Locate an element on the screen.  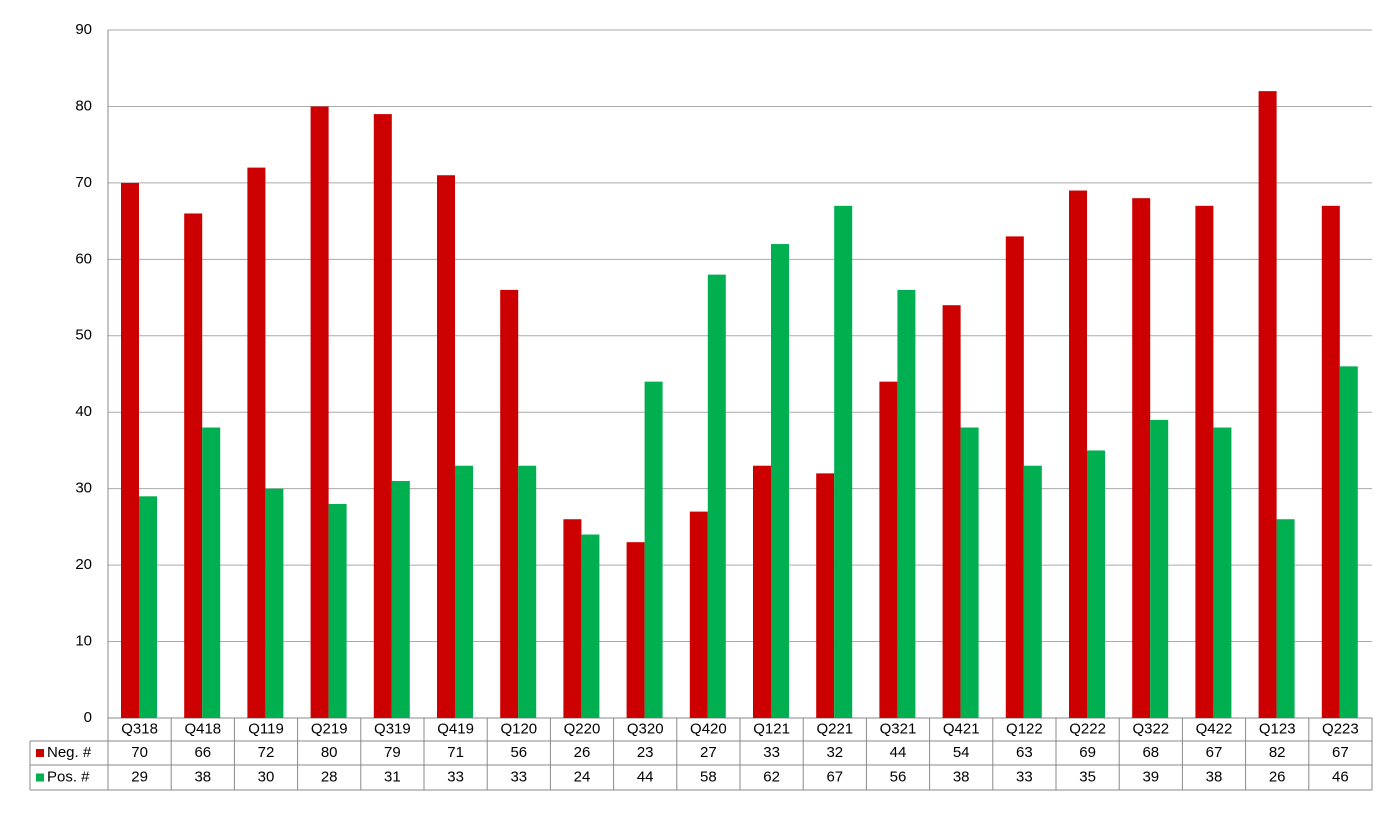
x-tick-label: Q321 is located at coordinates (898, 728).